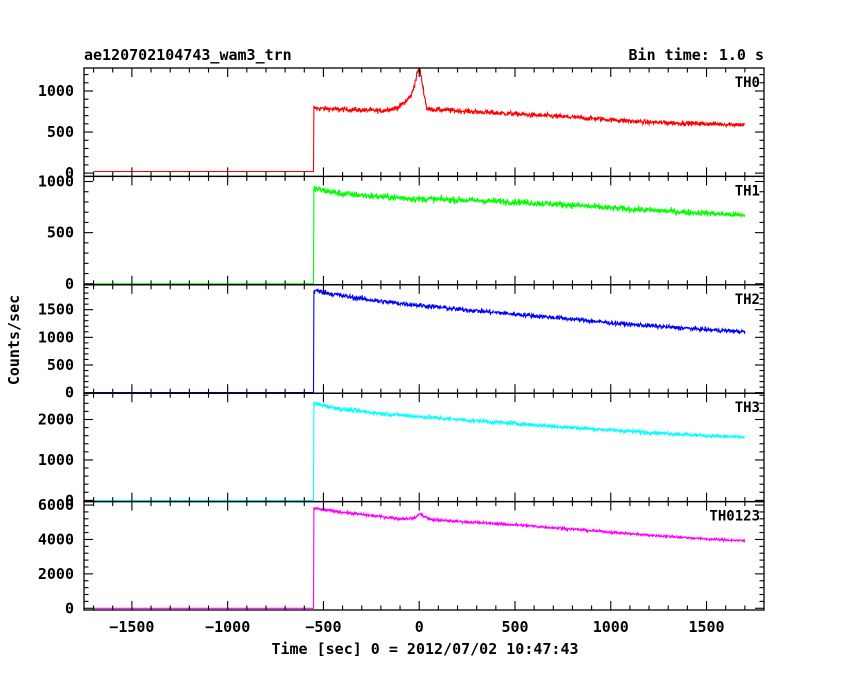 The width and height of the screenshot is (850, 680). I want to click on panel-tag-th0123: TH0123, so click(734, 517).